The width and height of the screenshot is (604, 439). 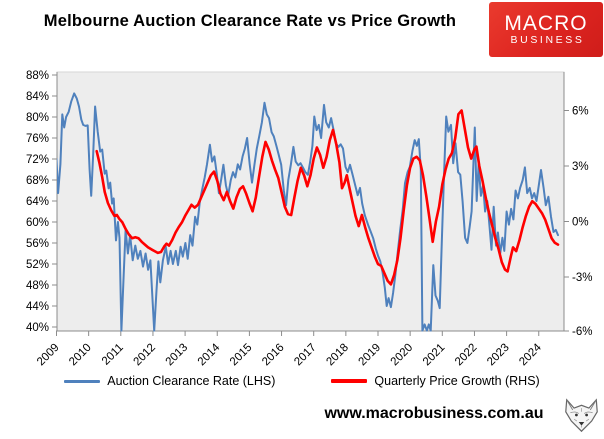 What do you see at coordinates (580, 167) in the screenshot?
I see `y-right-tick-label: 3%` at bounding box center [580, 167].